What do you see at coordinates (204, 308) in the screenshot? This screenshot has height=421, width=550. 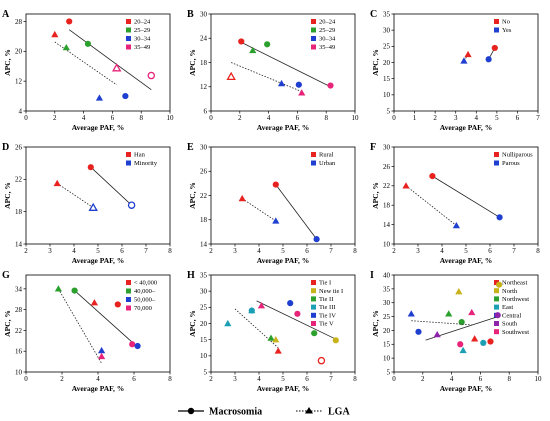 I see `y-tick-label: 25` at bounding box center [204, 308].